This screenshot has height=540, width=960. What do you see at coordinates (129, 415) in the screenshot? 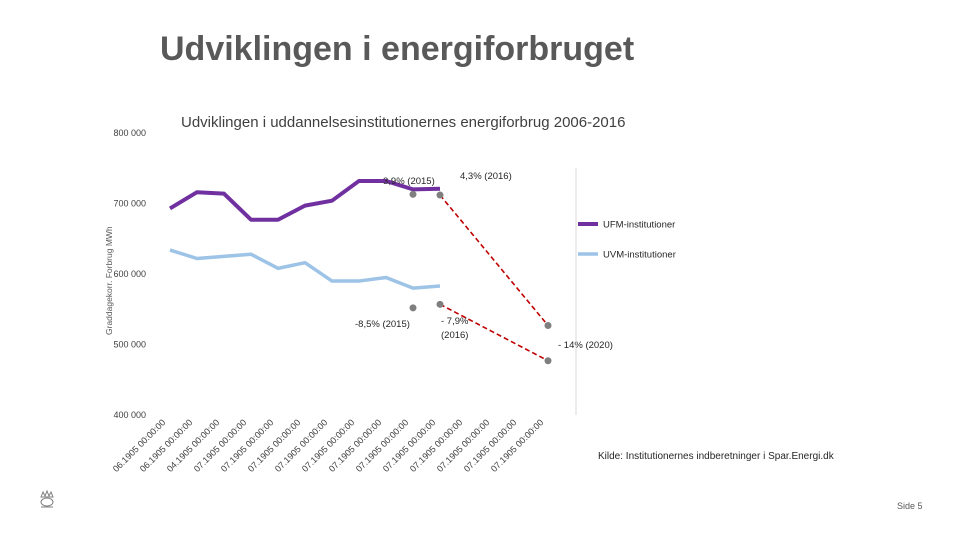
I see `y-tick-label: 400 000` at bounding box center [129, 415].